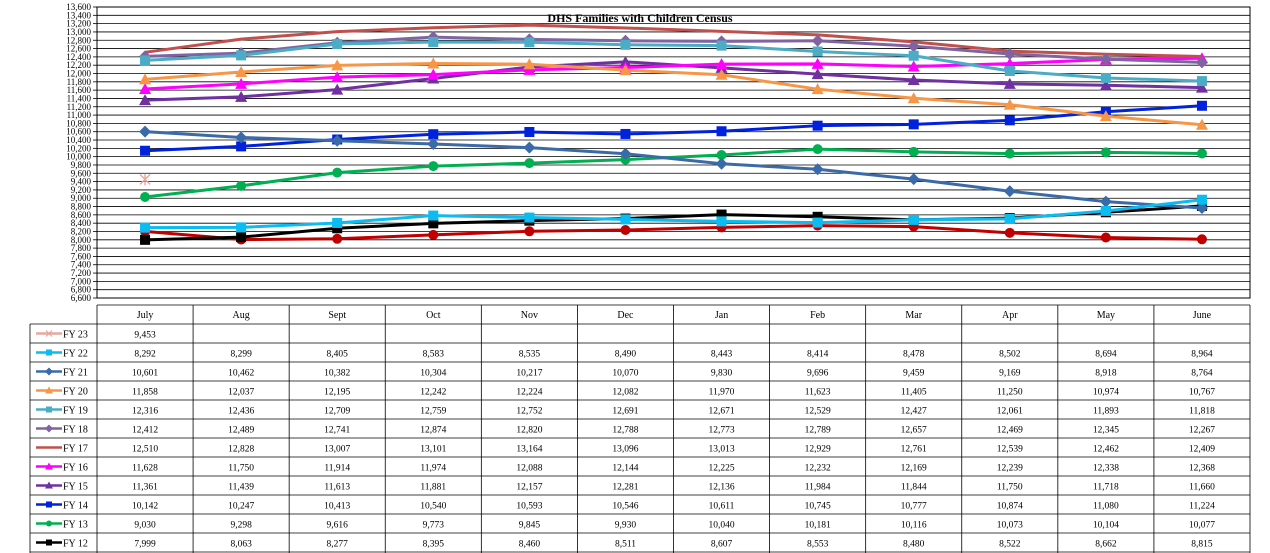  Describe the element at coordinates (1202, 412) in the screenshot. I see `table-cell-value: 11,818` at that location.